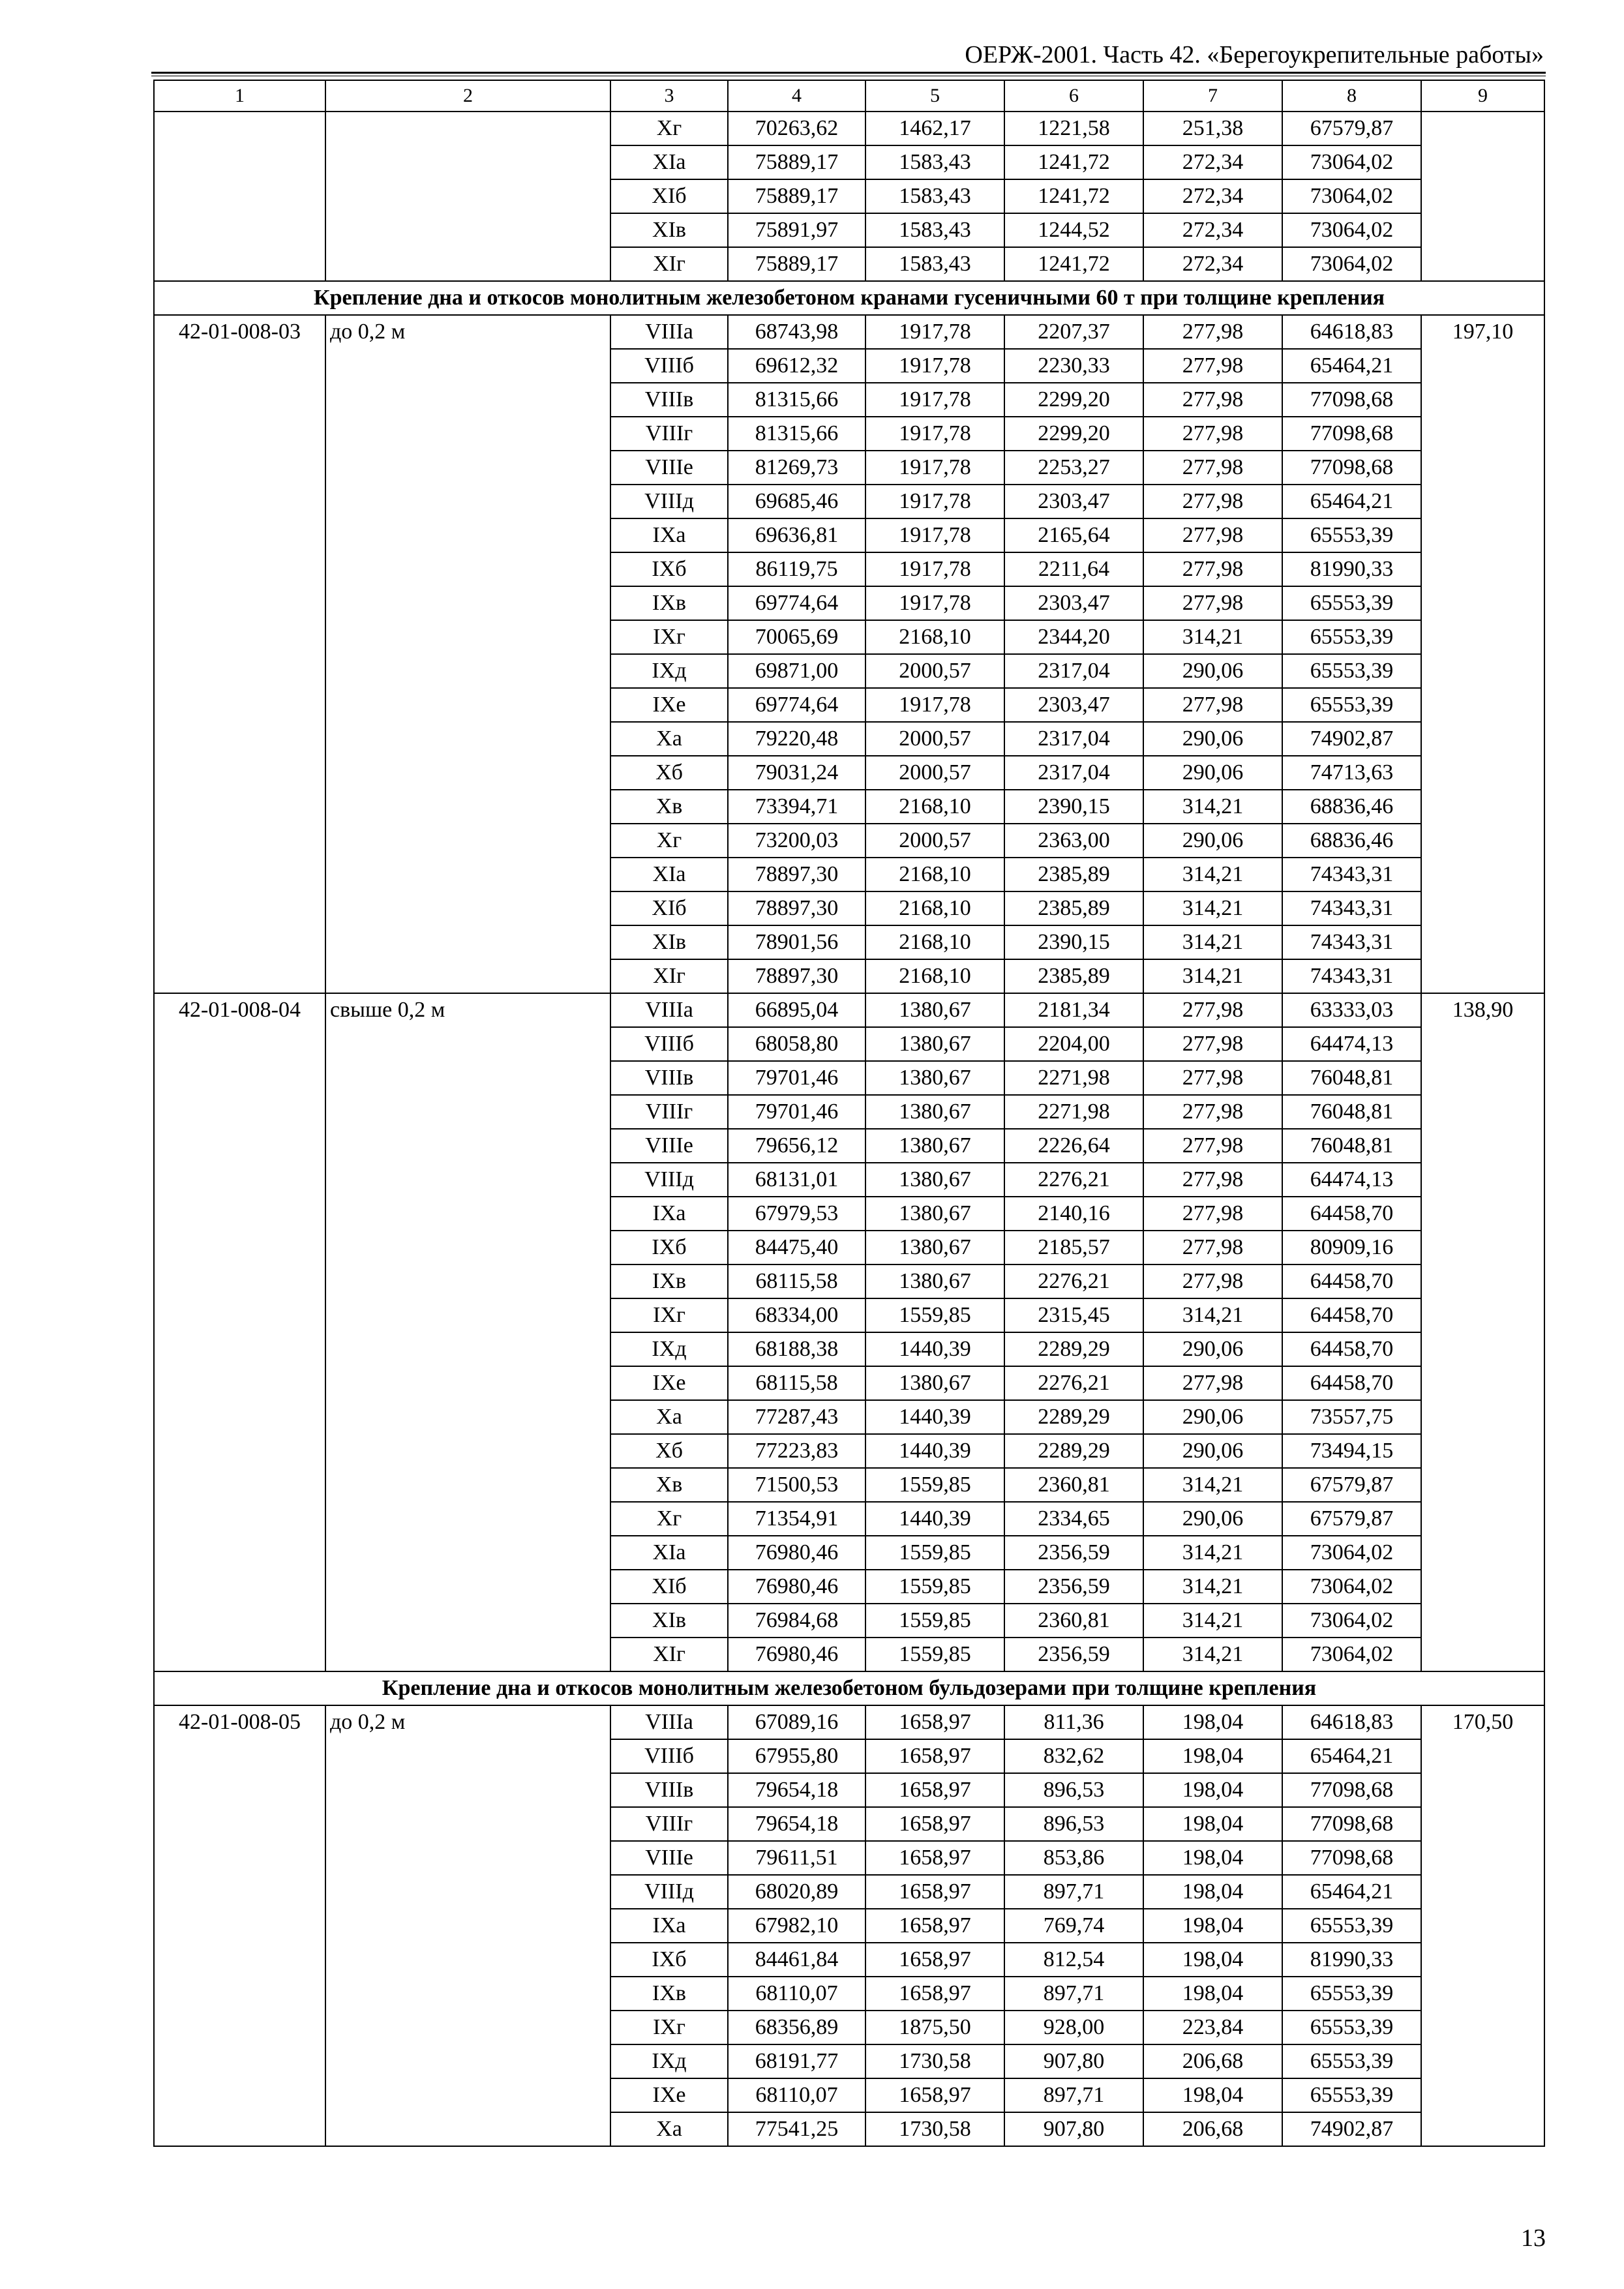  What do you see at coordinates (1074, 637) in the screenshot?
I see `machine-cost-cell: 2344,20` at bounding box center [1074, 637].